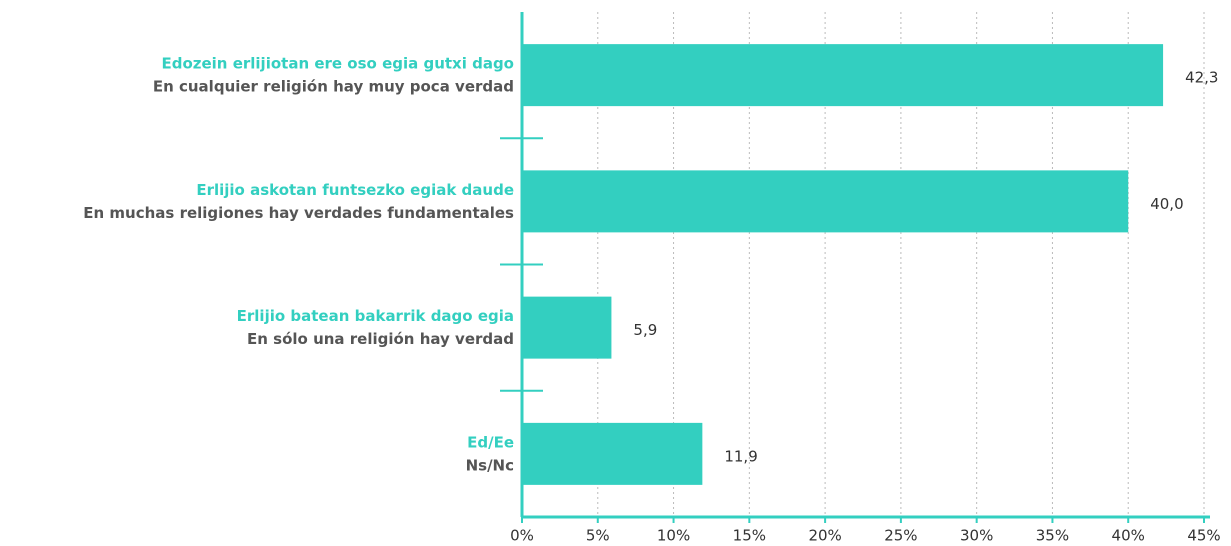  I want to click on category-translation: En sólo una religión hay verdad, so click(380, 339).